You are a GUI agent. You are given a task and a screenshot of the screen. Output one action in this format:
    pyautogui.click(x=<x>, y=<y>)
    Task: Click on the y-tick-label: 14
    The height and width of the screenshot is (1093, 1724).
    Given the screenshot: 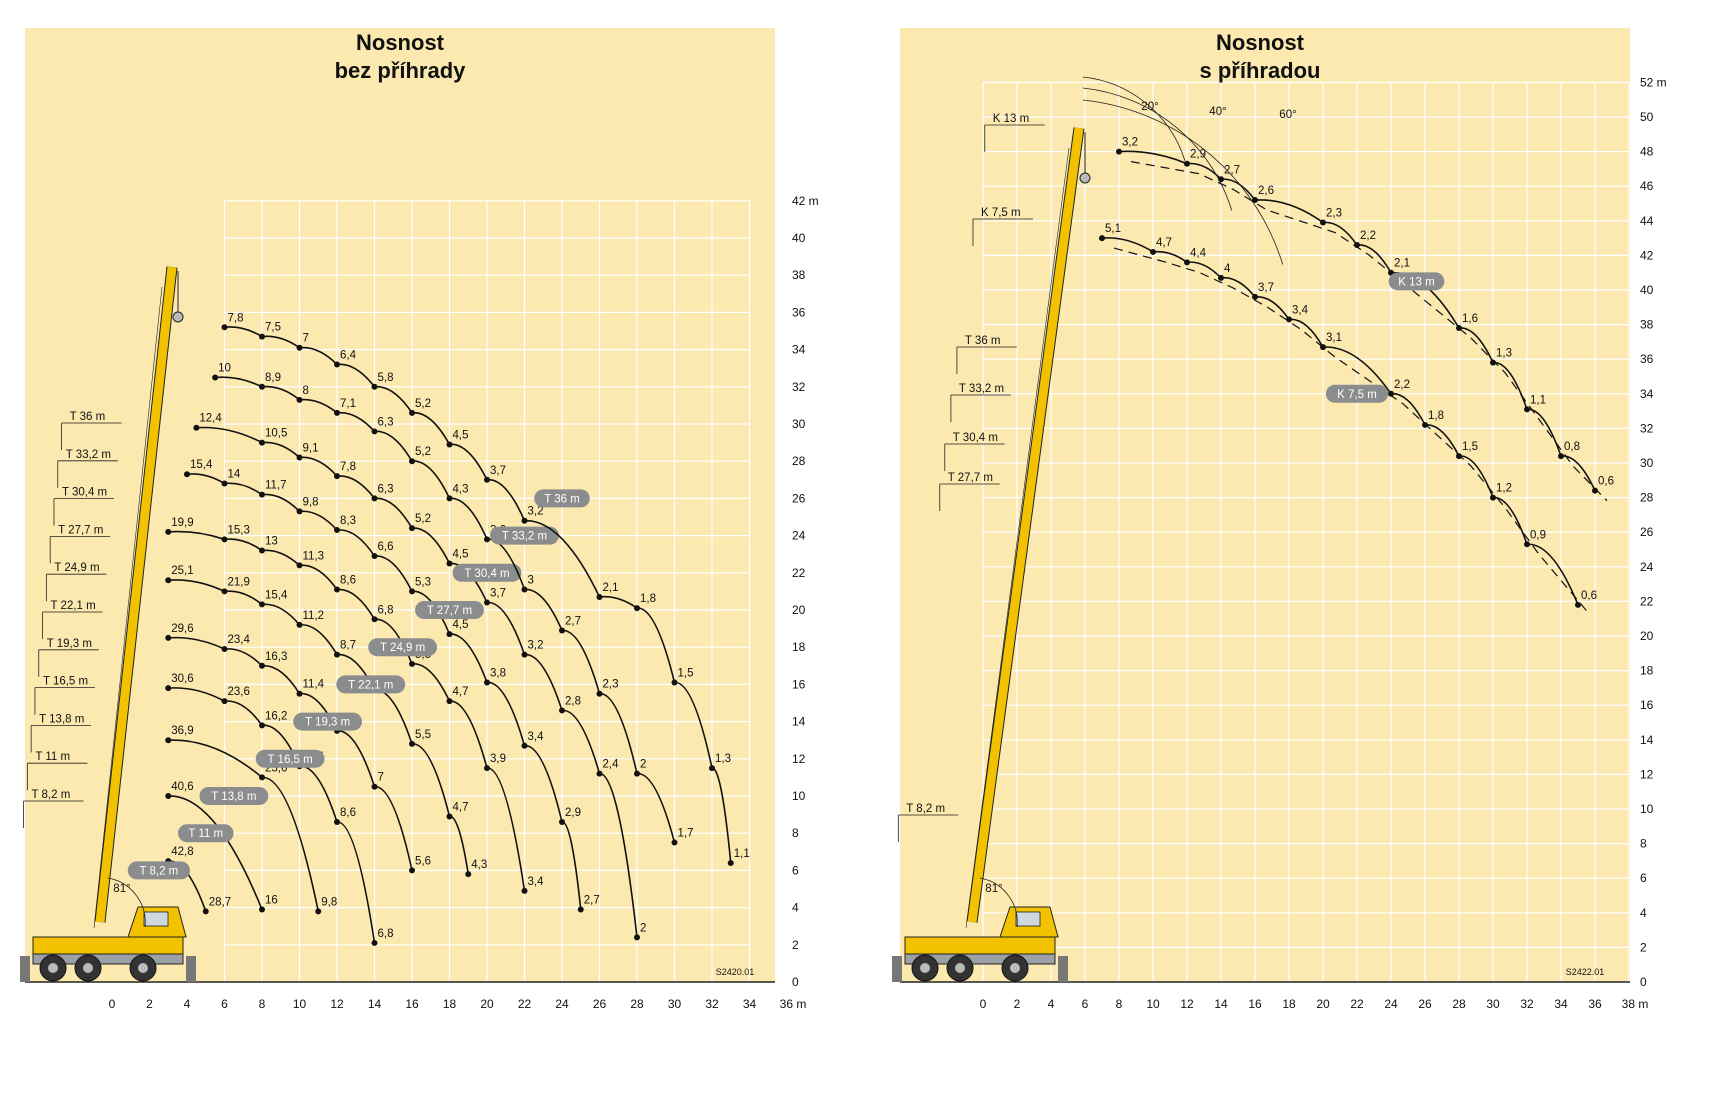 What is the action you would take?
    pyautogui.click(x=1647, y=740)
    